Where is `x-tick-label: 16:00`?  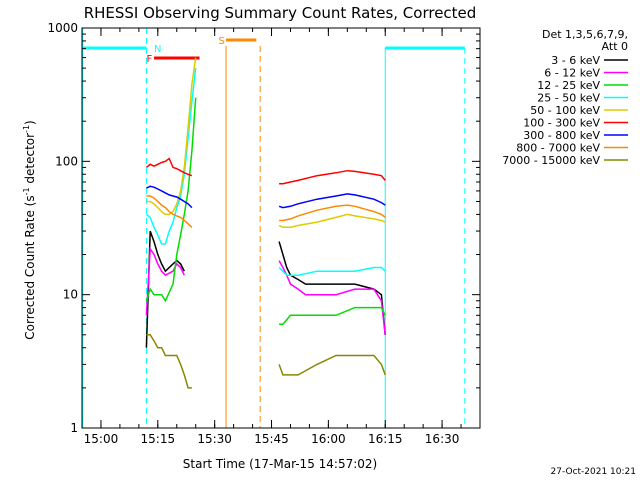
x-tick-label: 16:00 is located at coordinates (328, 439).